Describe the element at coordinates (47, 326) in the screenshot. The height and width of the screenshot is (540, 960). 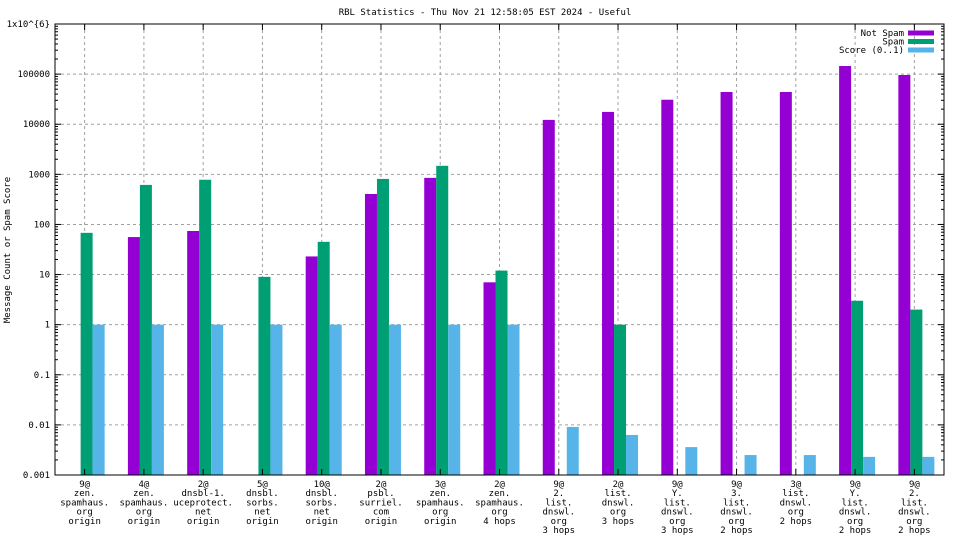
I see `y-tick-label: 1` at that location.